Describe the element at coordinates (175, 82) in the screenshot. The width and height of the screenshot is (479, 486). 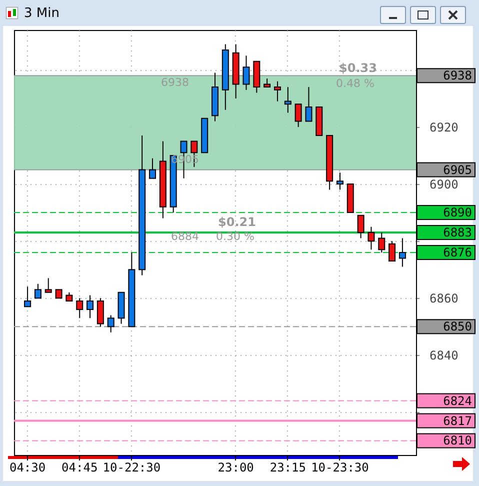
I see `annotation: 6938` at that location.